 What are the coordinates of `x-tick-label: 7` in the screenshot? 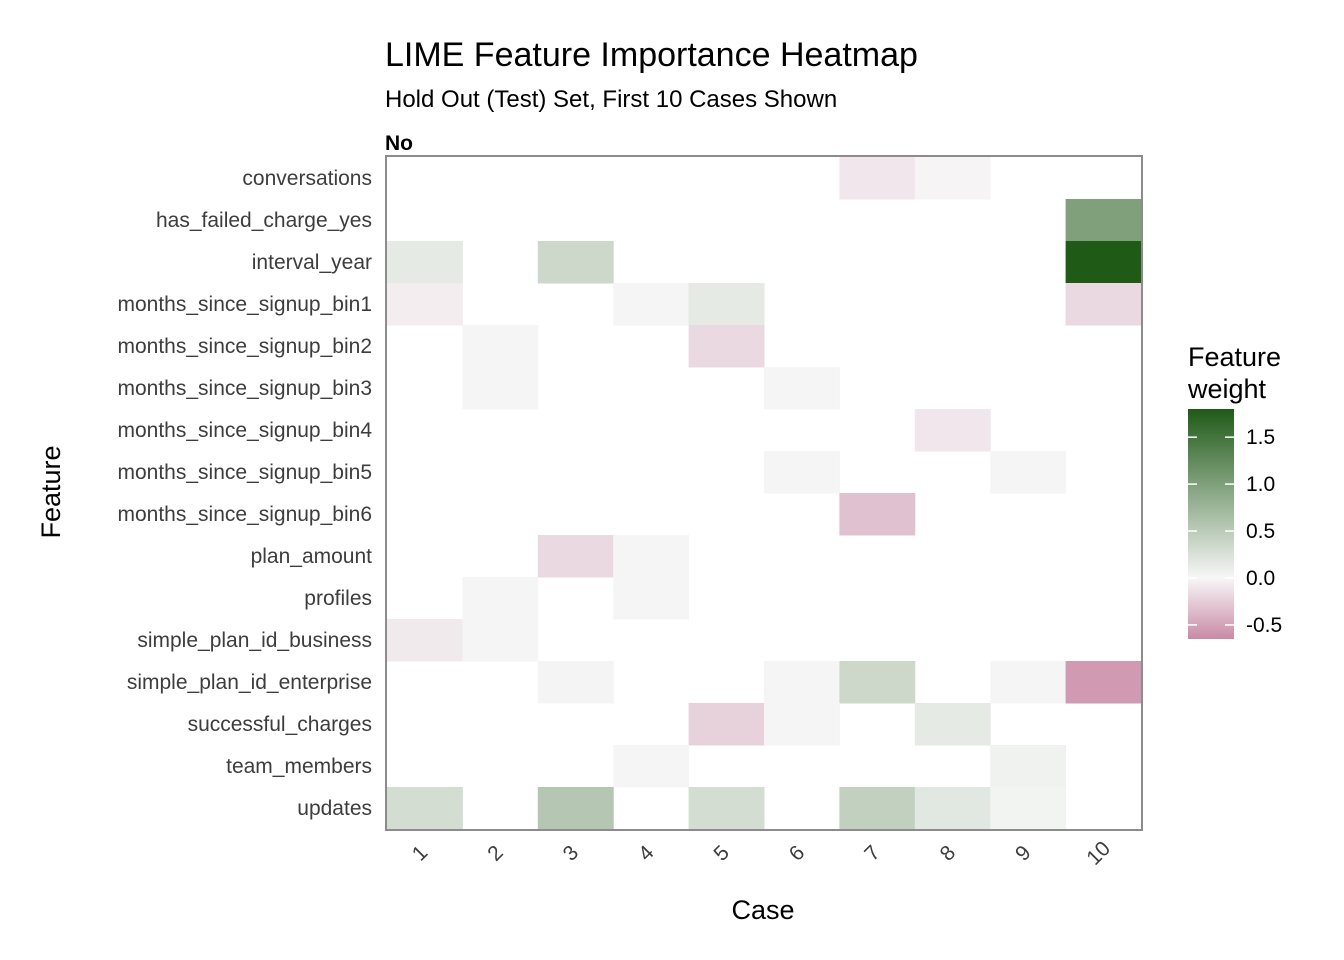 It's located at (872, 853).